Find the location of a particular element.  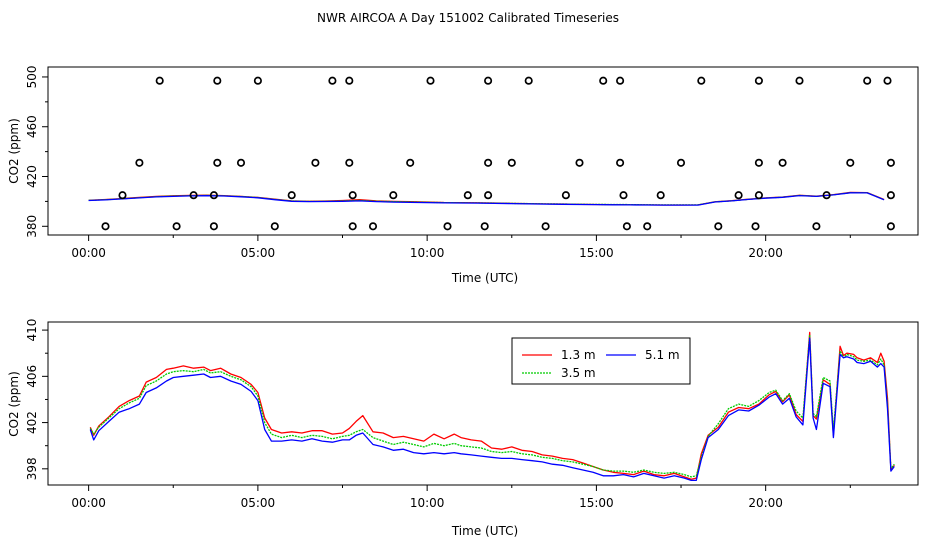

top-y-label: CO2 (ppm) is located at coordinates (14, 151).